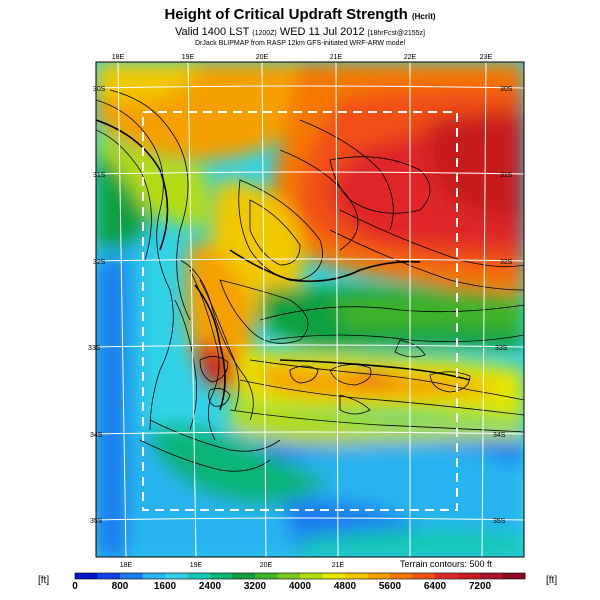 The height and width of the screenshot is (600, 600). Describe the element at coordinates (446, 564) in the screenshot. I see `terrain-note: Terrain contours: 500 ft` at that location.